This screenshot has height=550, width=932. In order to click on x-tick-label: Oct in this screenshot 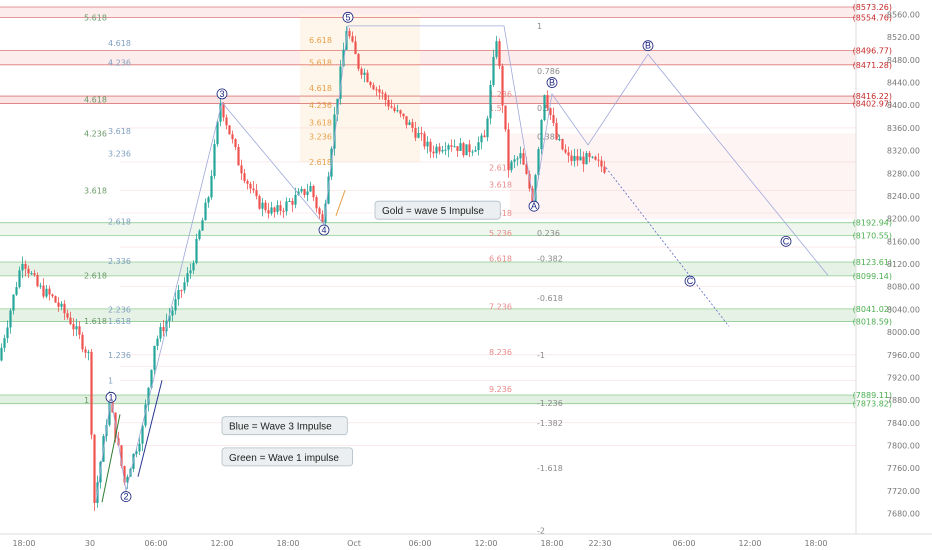, I will do `click(354, 543)`.